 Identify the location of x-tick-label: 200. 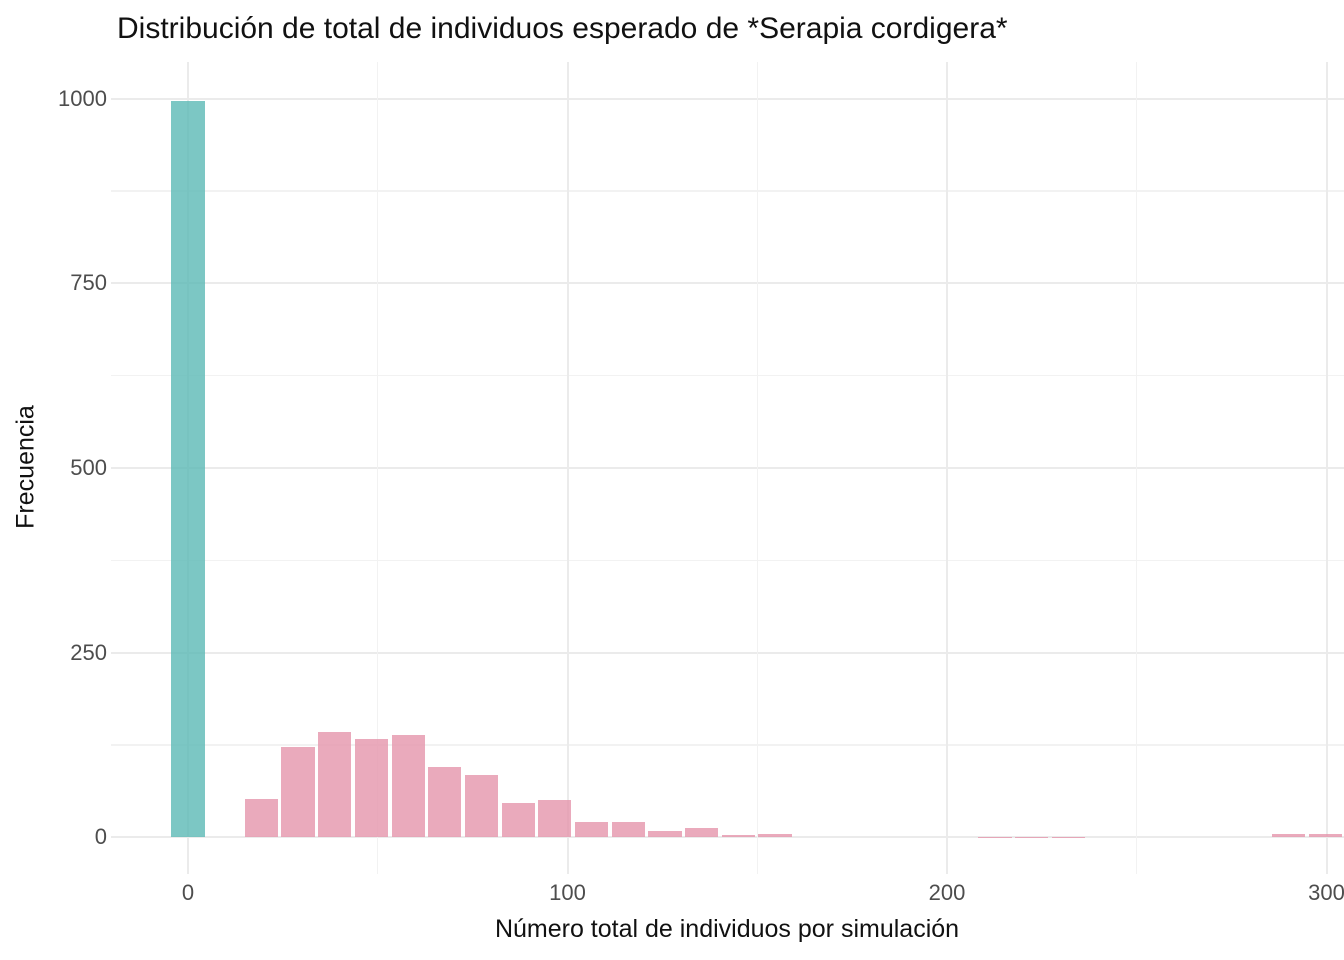
(947, 892).